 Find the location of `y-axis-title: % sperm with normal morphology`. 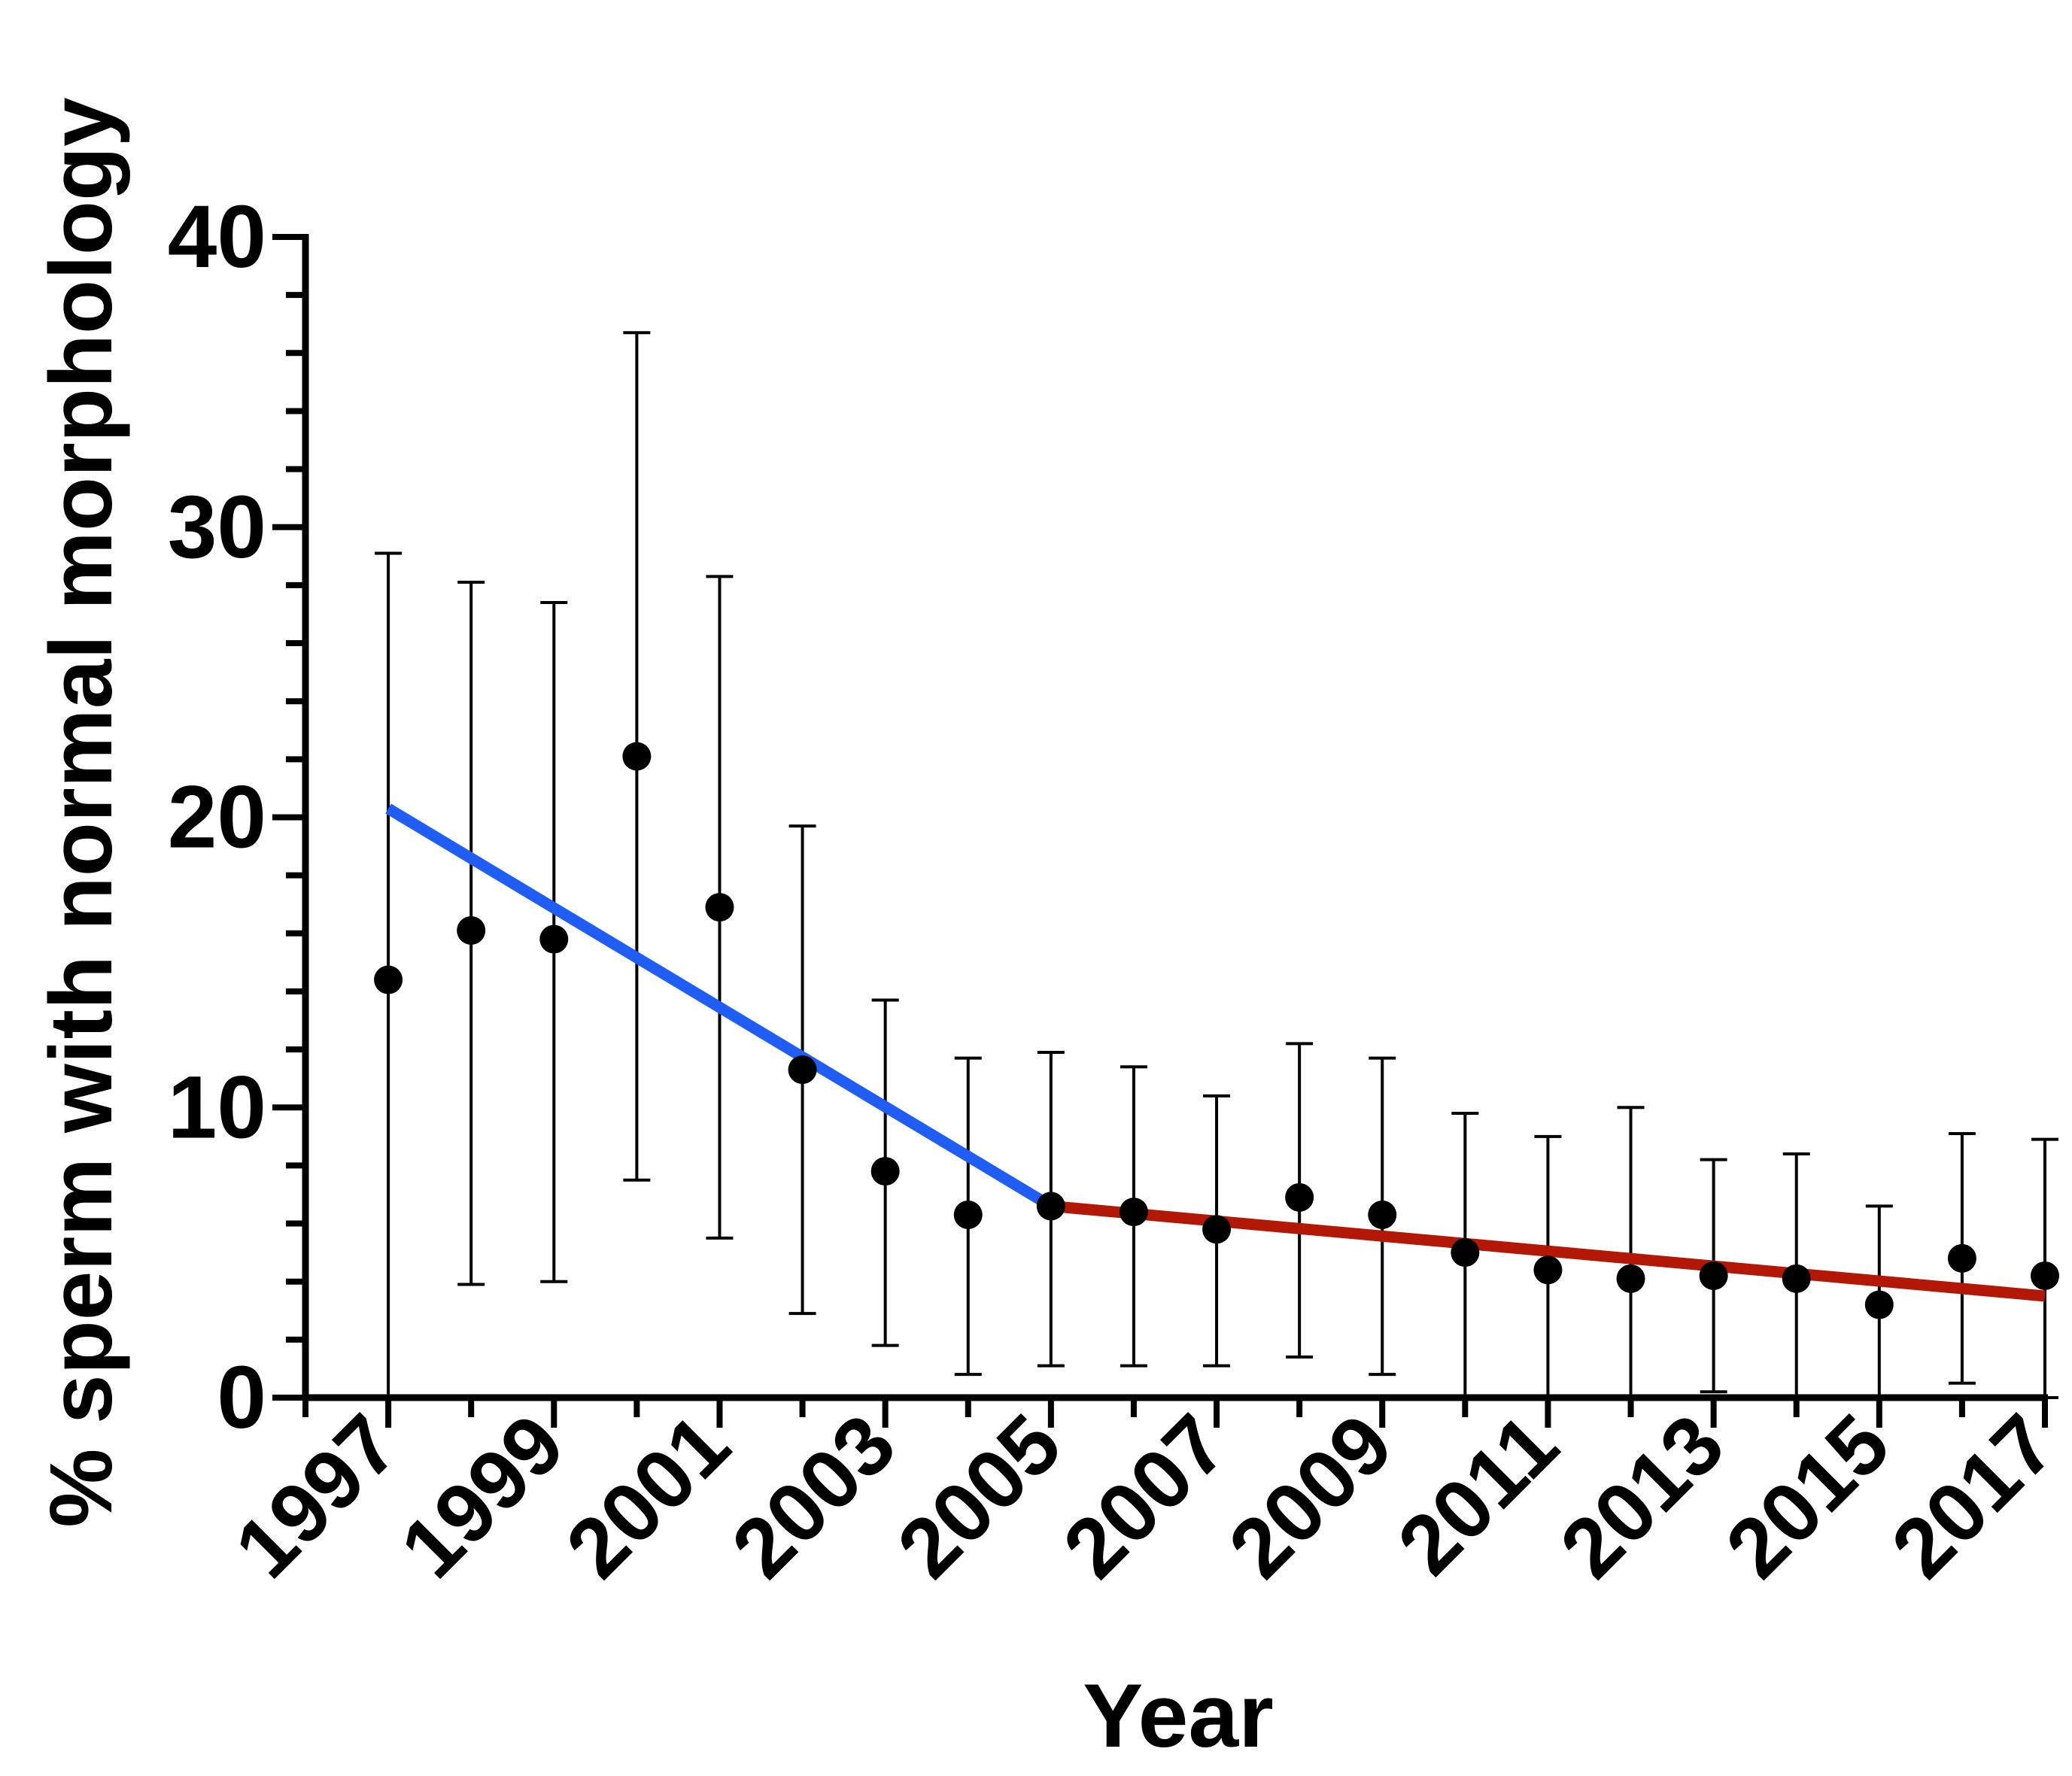

y-axis-title: % sperm with normal morphology is located at coordinates (81, 812).